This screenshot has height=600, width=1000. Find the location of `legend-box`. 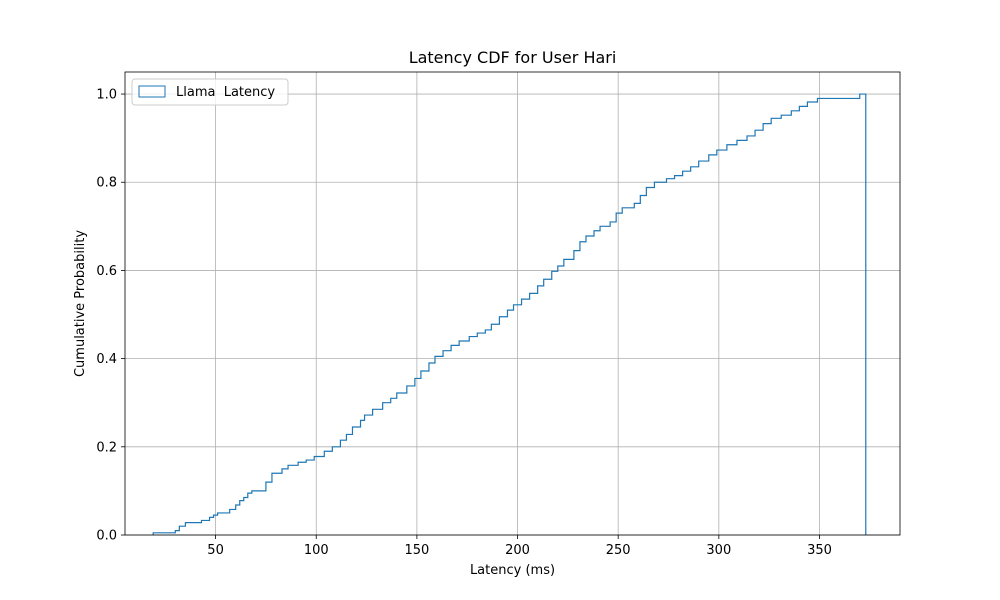

legend-box is located at coordinates (210, 92).